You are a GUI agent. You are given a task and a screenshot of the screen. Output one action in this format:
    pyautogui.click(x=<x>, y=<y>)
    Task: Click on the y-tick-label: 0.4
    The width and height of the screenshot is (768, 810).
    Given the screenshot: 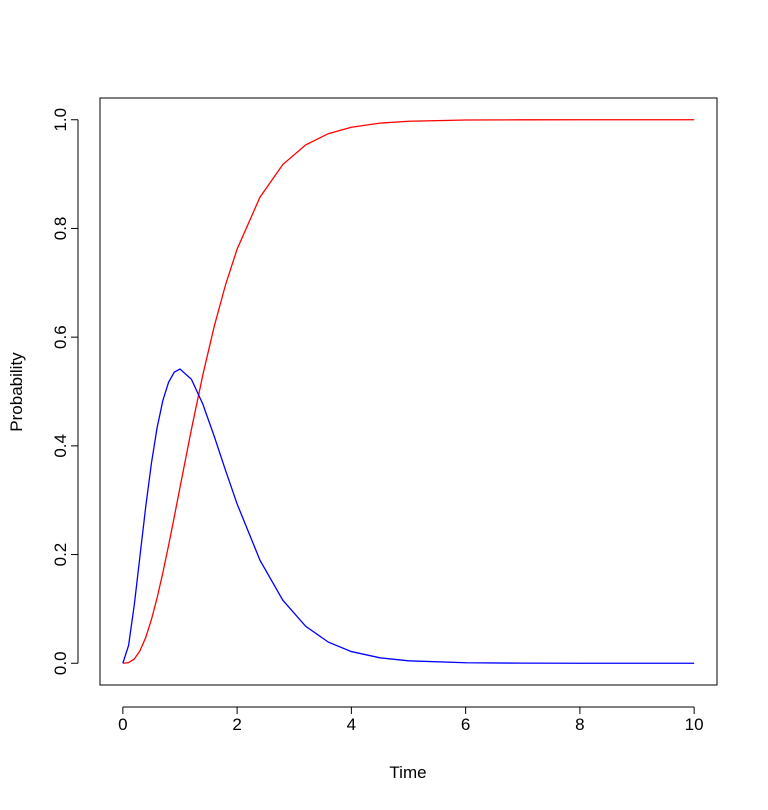 What is the action you would take?
    pyautogui.click(x=60, y=446)
    